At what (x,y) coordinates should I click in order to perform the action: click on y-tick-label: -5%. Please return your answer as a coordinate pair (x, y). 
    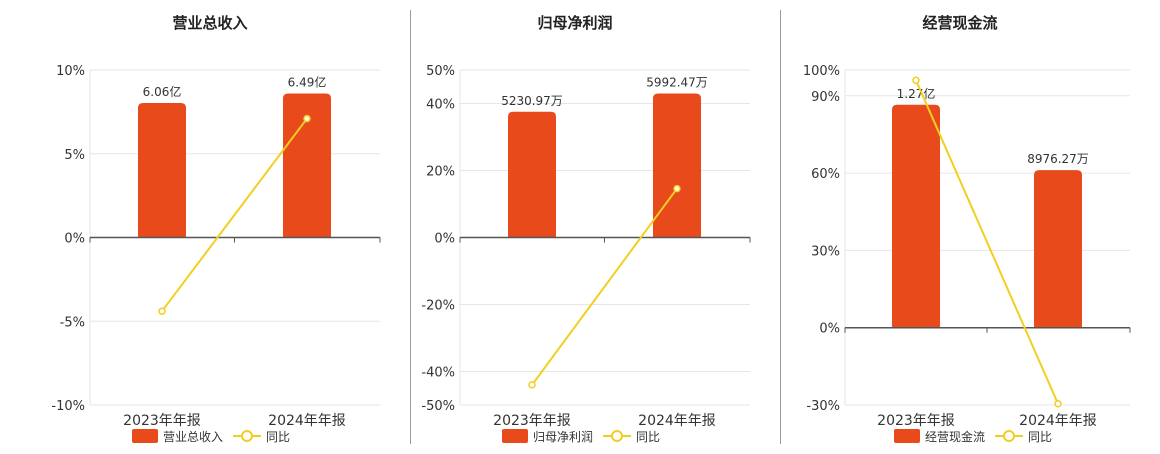
    Looking at the image, I should click on (72, 322).